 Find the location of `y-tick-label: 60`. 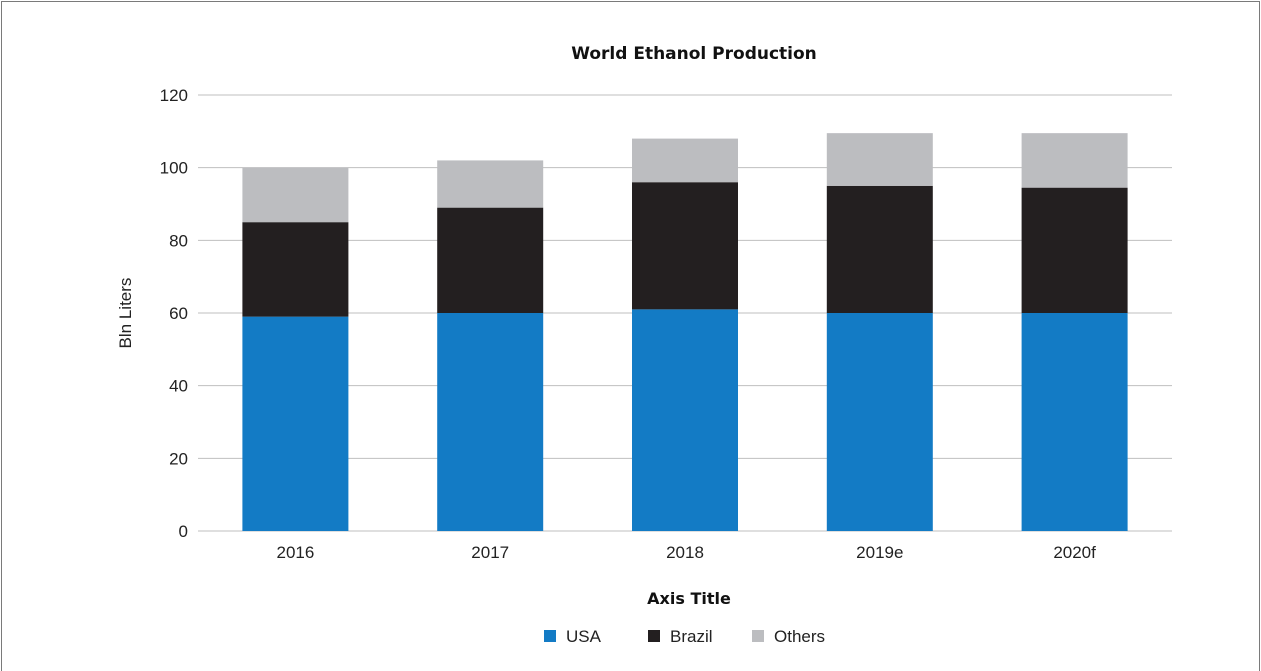

y-tick-label: 60 is located at coordinates (178, 313).